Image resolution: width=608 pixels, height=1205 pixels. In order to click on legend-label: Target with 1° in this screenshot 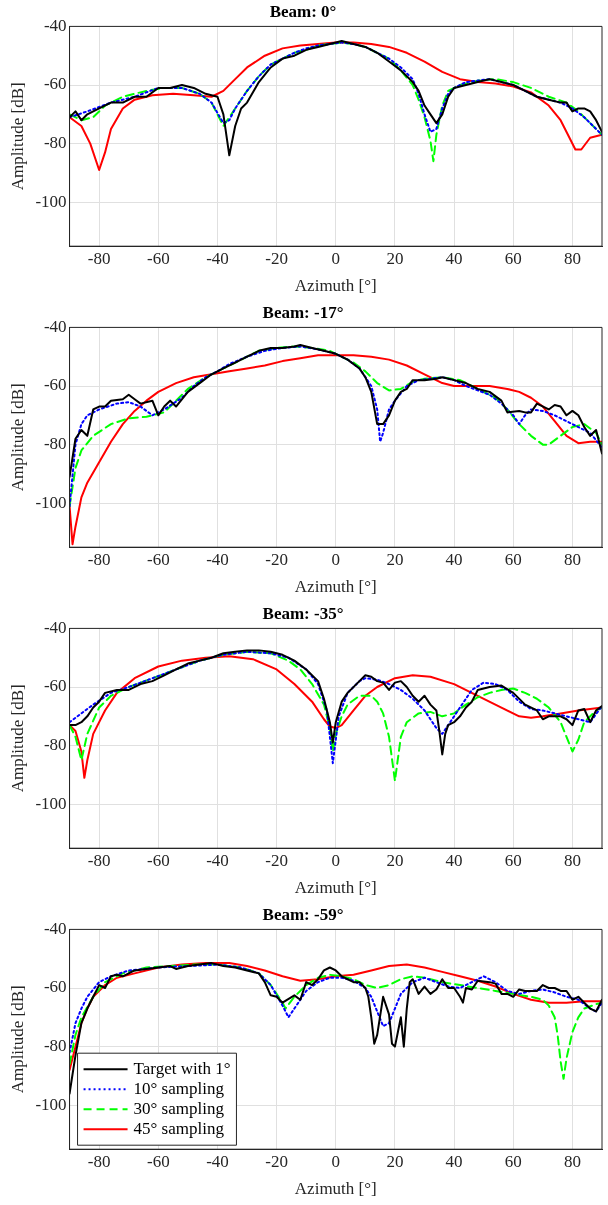, I will do `click(182, 1068)`.